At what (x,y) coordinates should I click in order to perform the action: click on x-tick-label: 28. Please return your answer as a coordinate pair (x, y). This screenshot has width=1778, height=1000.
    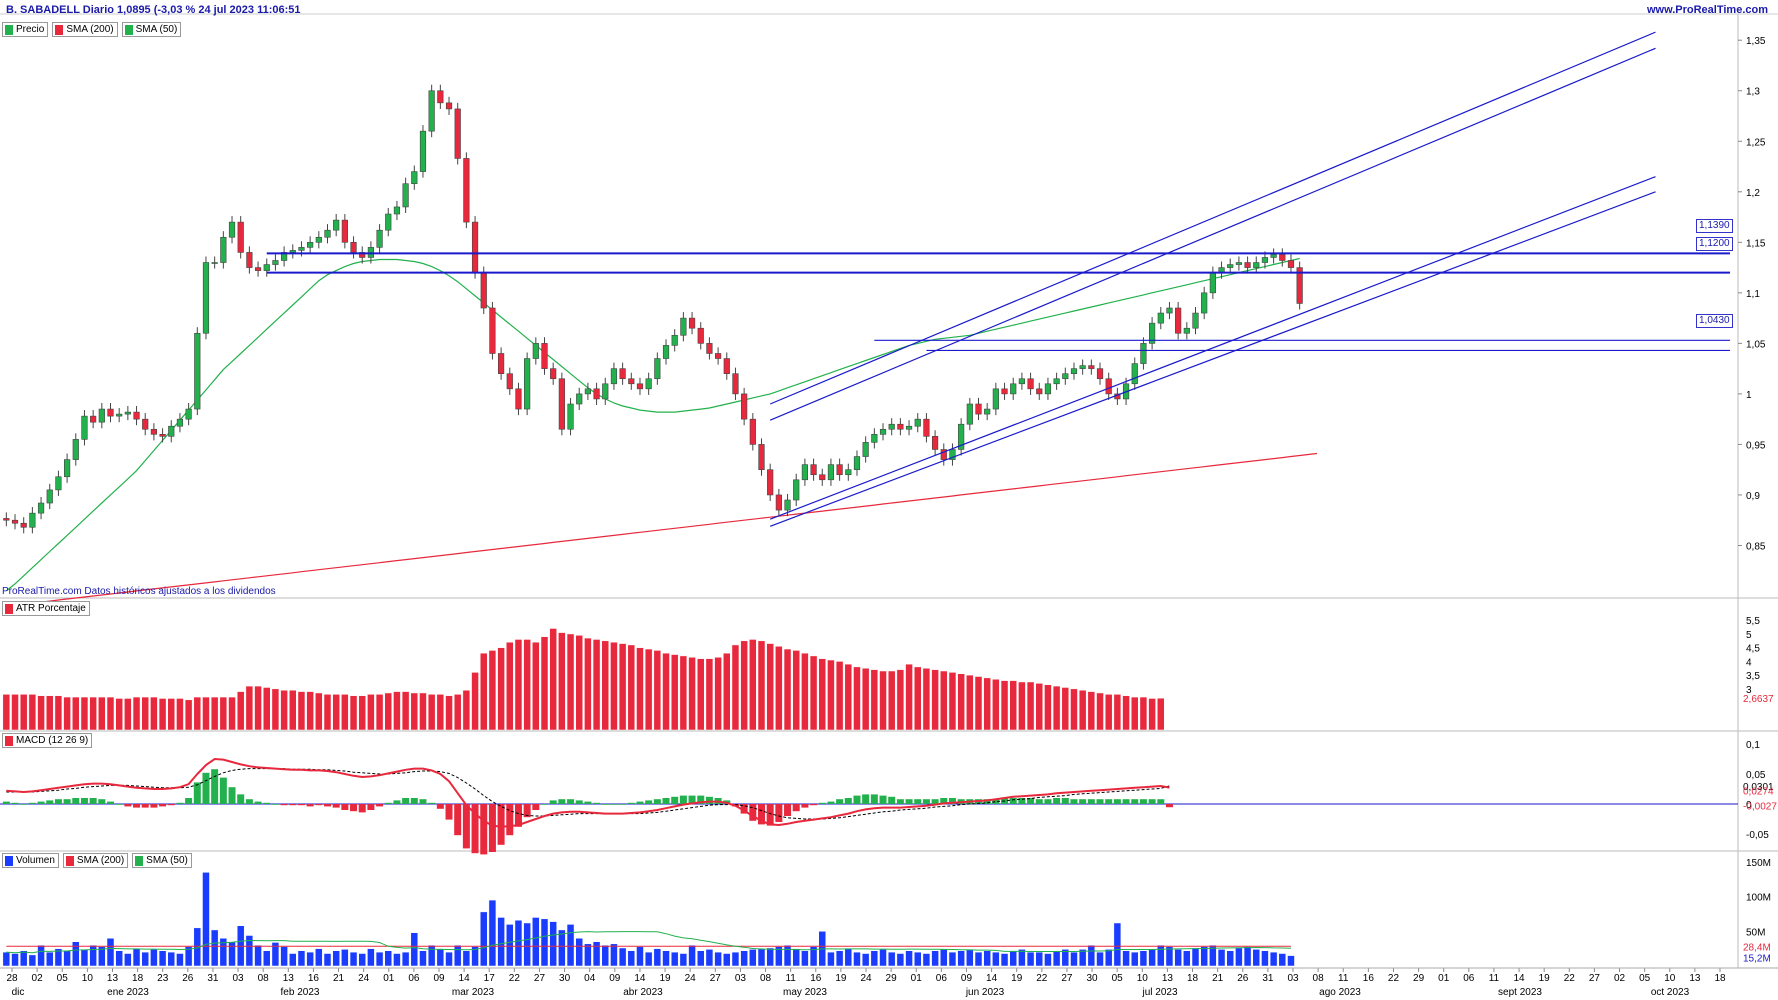
    Looking at the image, I should click on (12, 978).